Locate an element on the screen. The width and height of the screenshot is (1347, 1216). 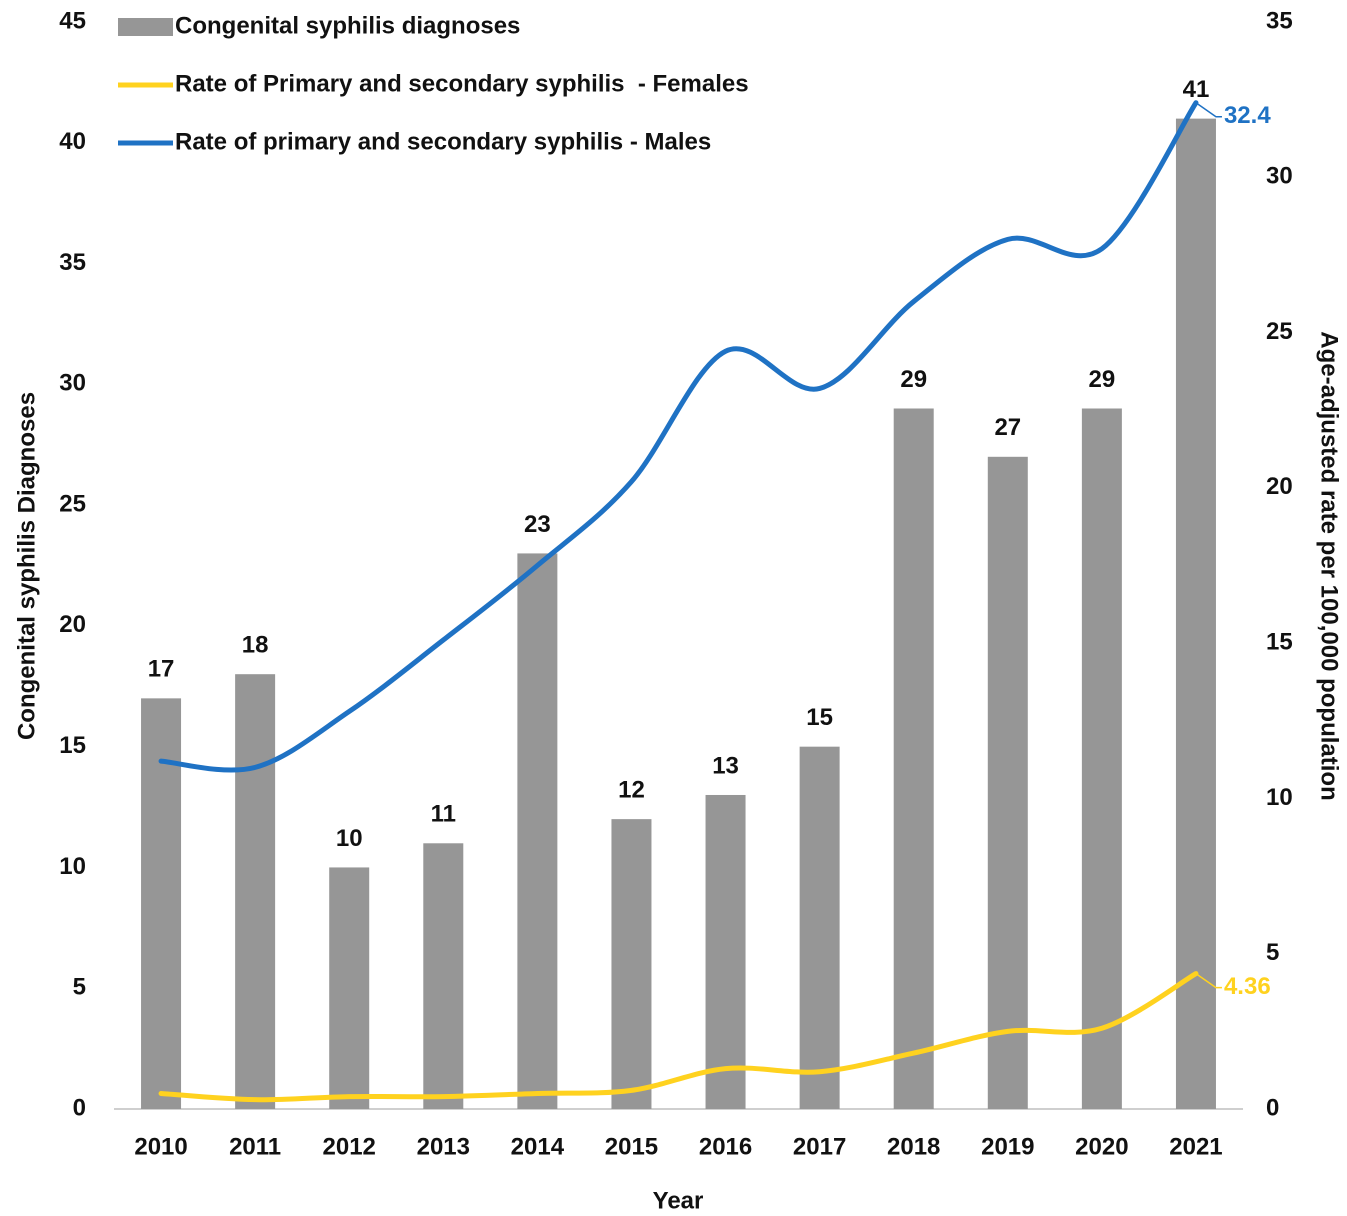
data-label: 32.4 is located at coordinates (1247, 115).